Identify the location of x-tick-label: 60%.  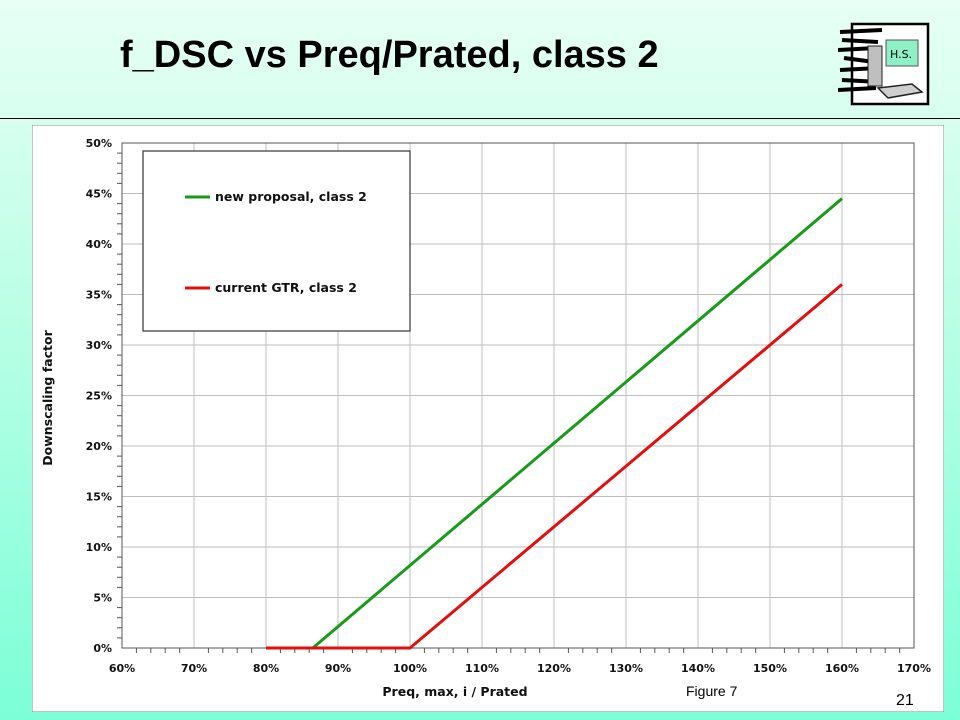
(122, 668).